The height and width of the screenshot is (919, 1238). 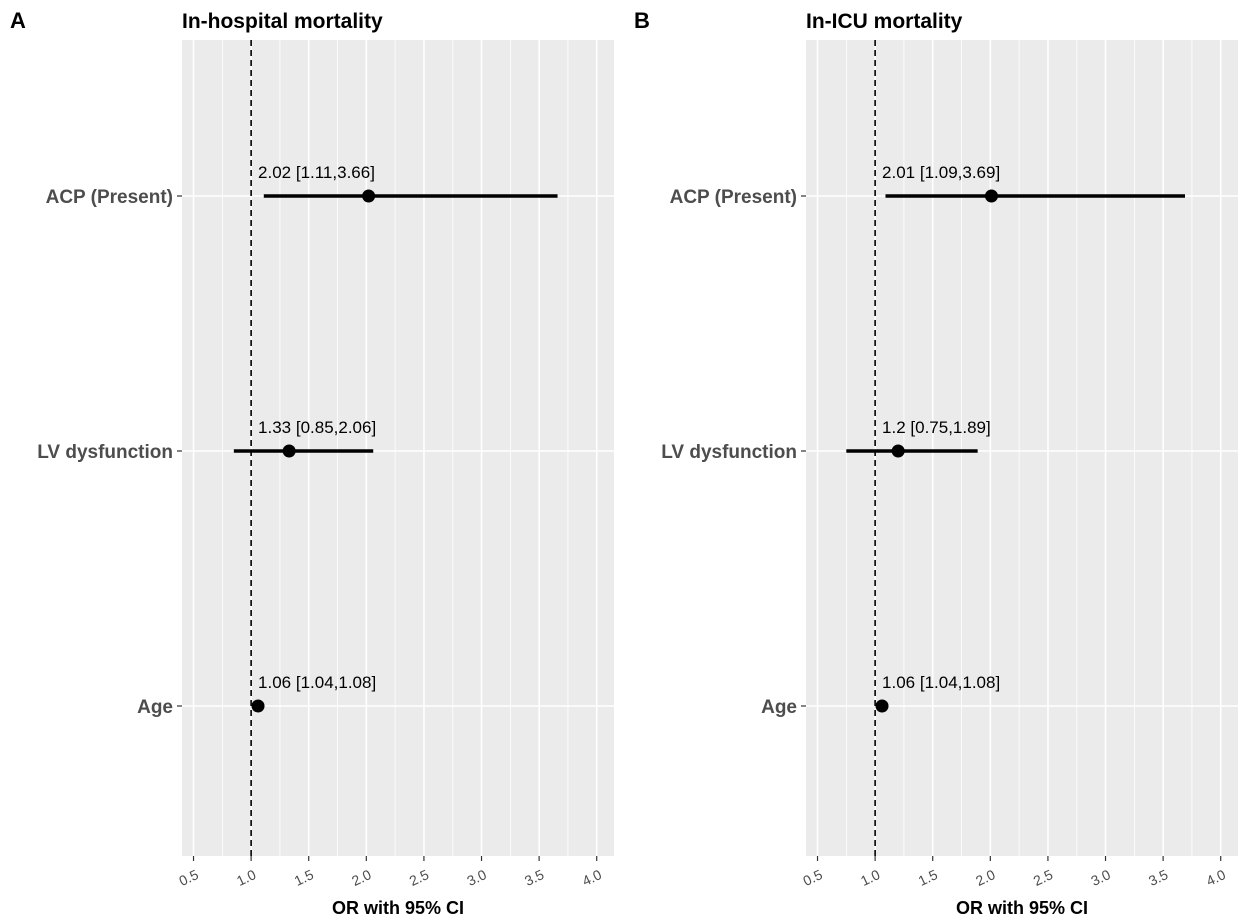 What do you see at coordinates (642, 20) in the screenshot?
I see `panel-letter: B` at bounding box center [642, 20].